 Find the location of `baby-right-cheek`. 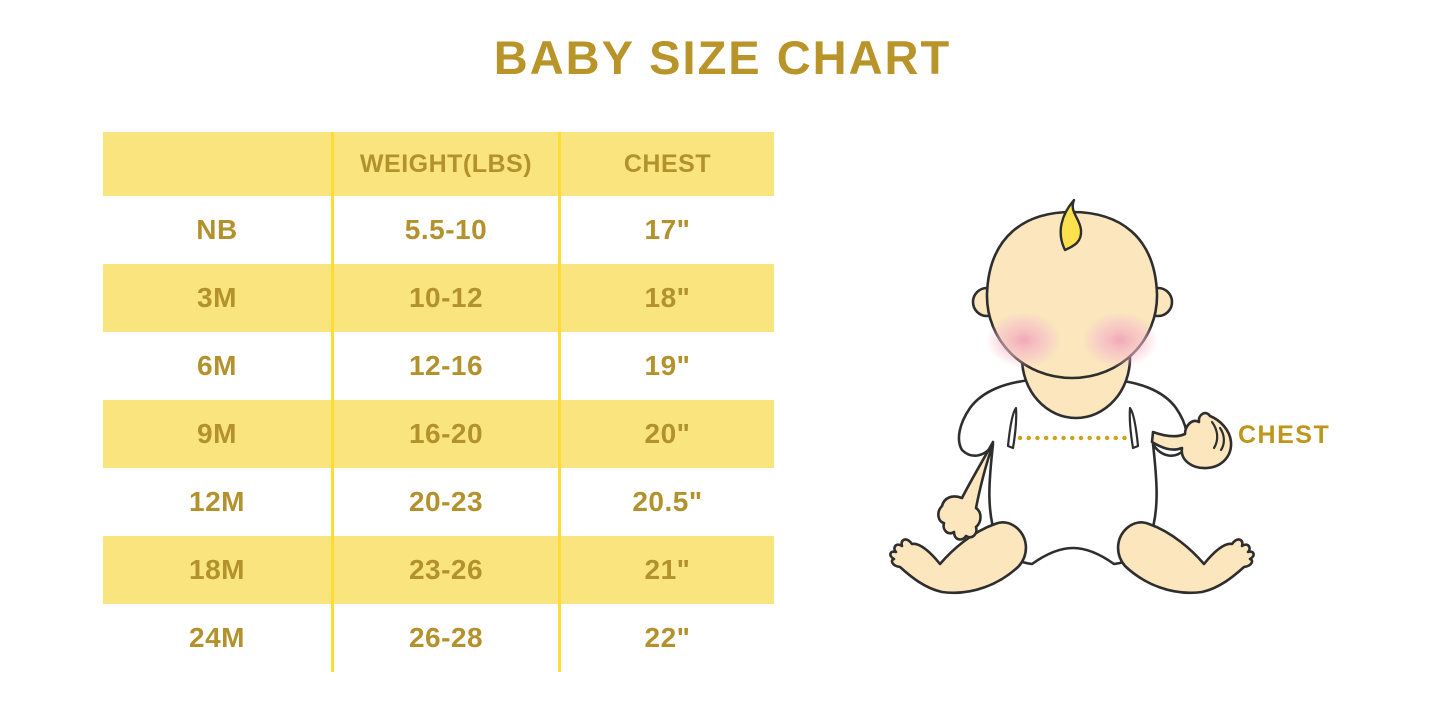

baby-right-cheek is located at coordinates (1120, 340).